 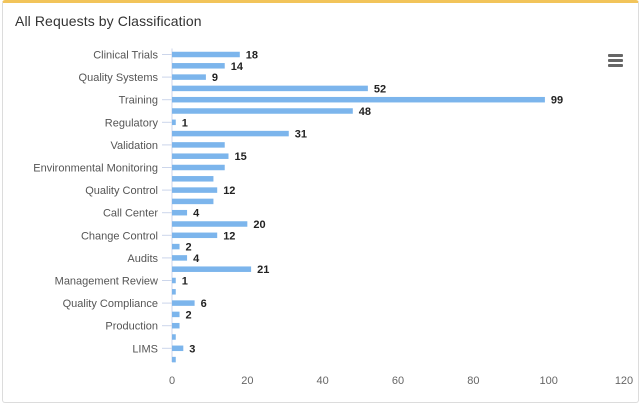 What do you see at coordinates (365, 112) in the screenshot?
I see `data-label: 48` at bounding box center [365, 112].